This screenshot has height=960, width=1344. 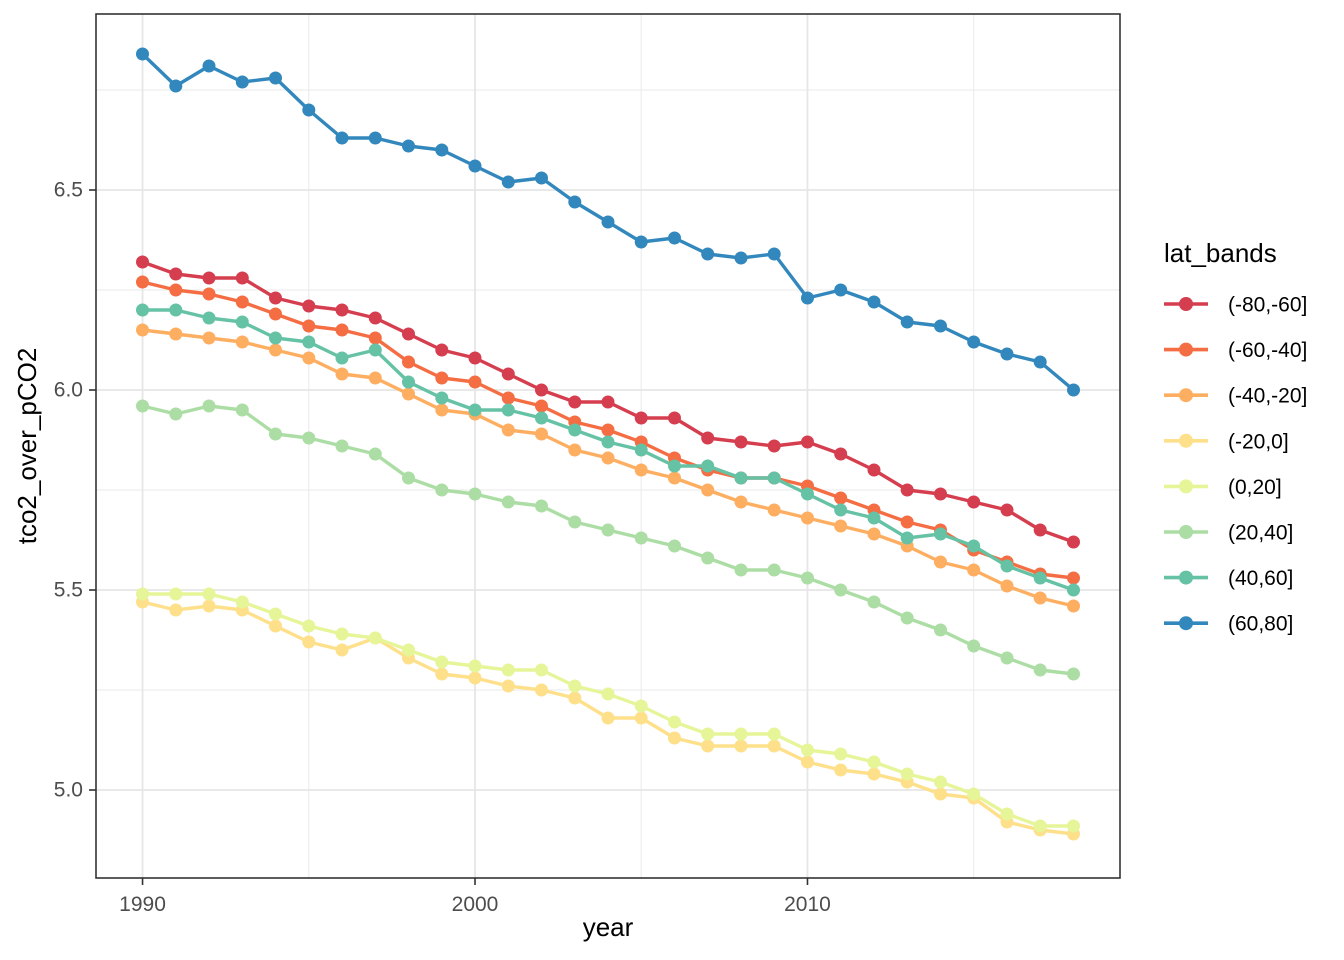 I want to click on x-tick-label: 1990, so click(x=142, y=904).